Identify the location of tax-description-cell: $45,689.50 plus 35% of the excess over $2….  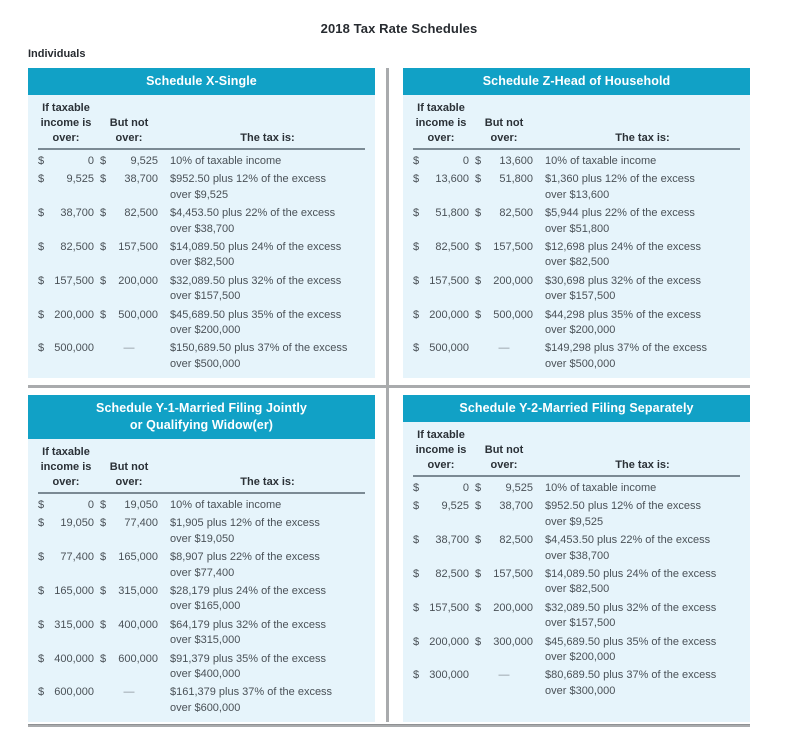
(642, 650).